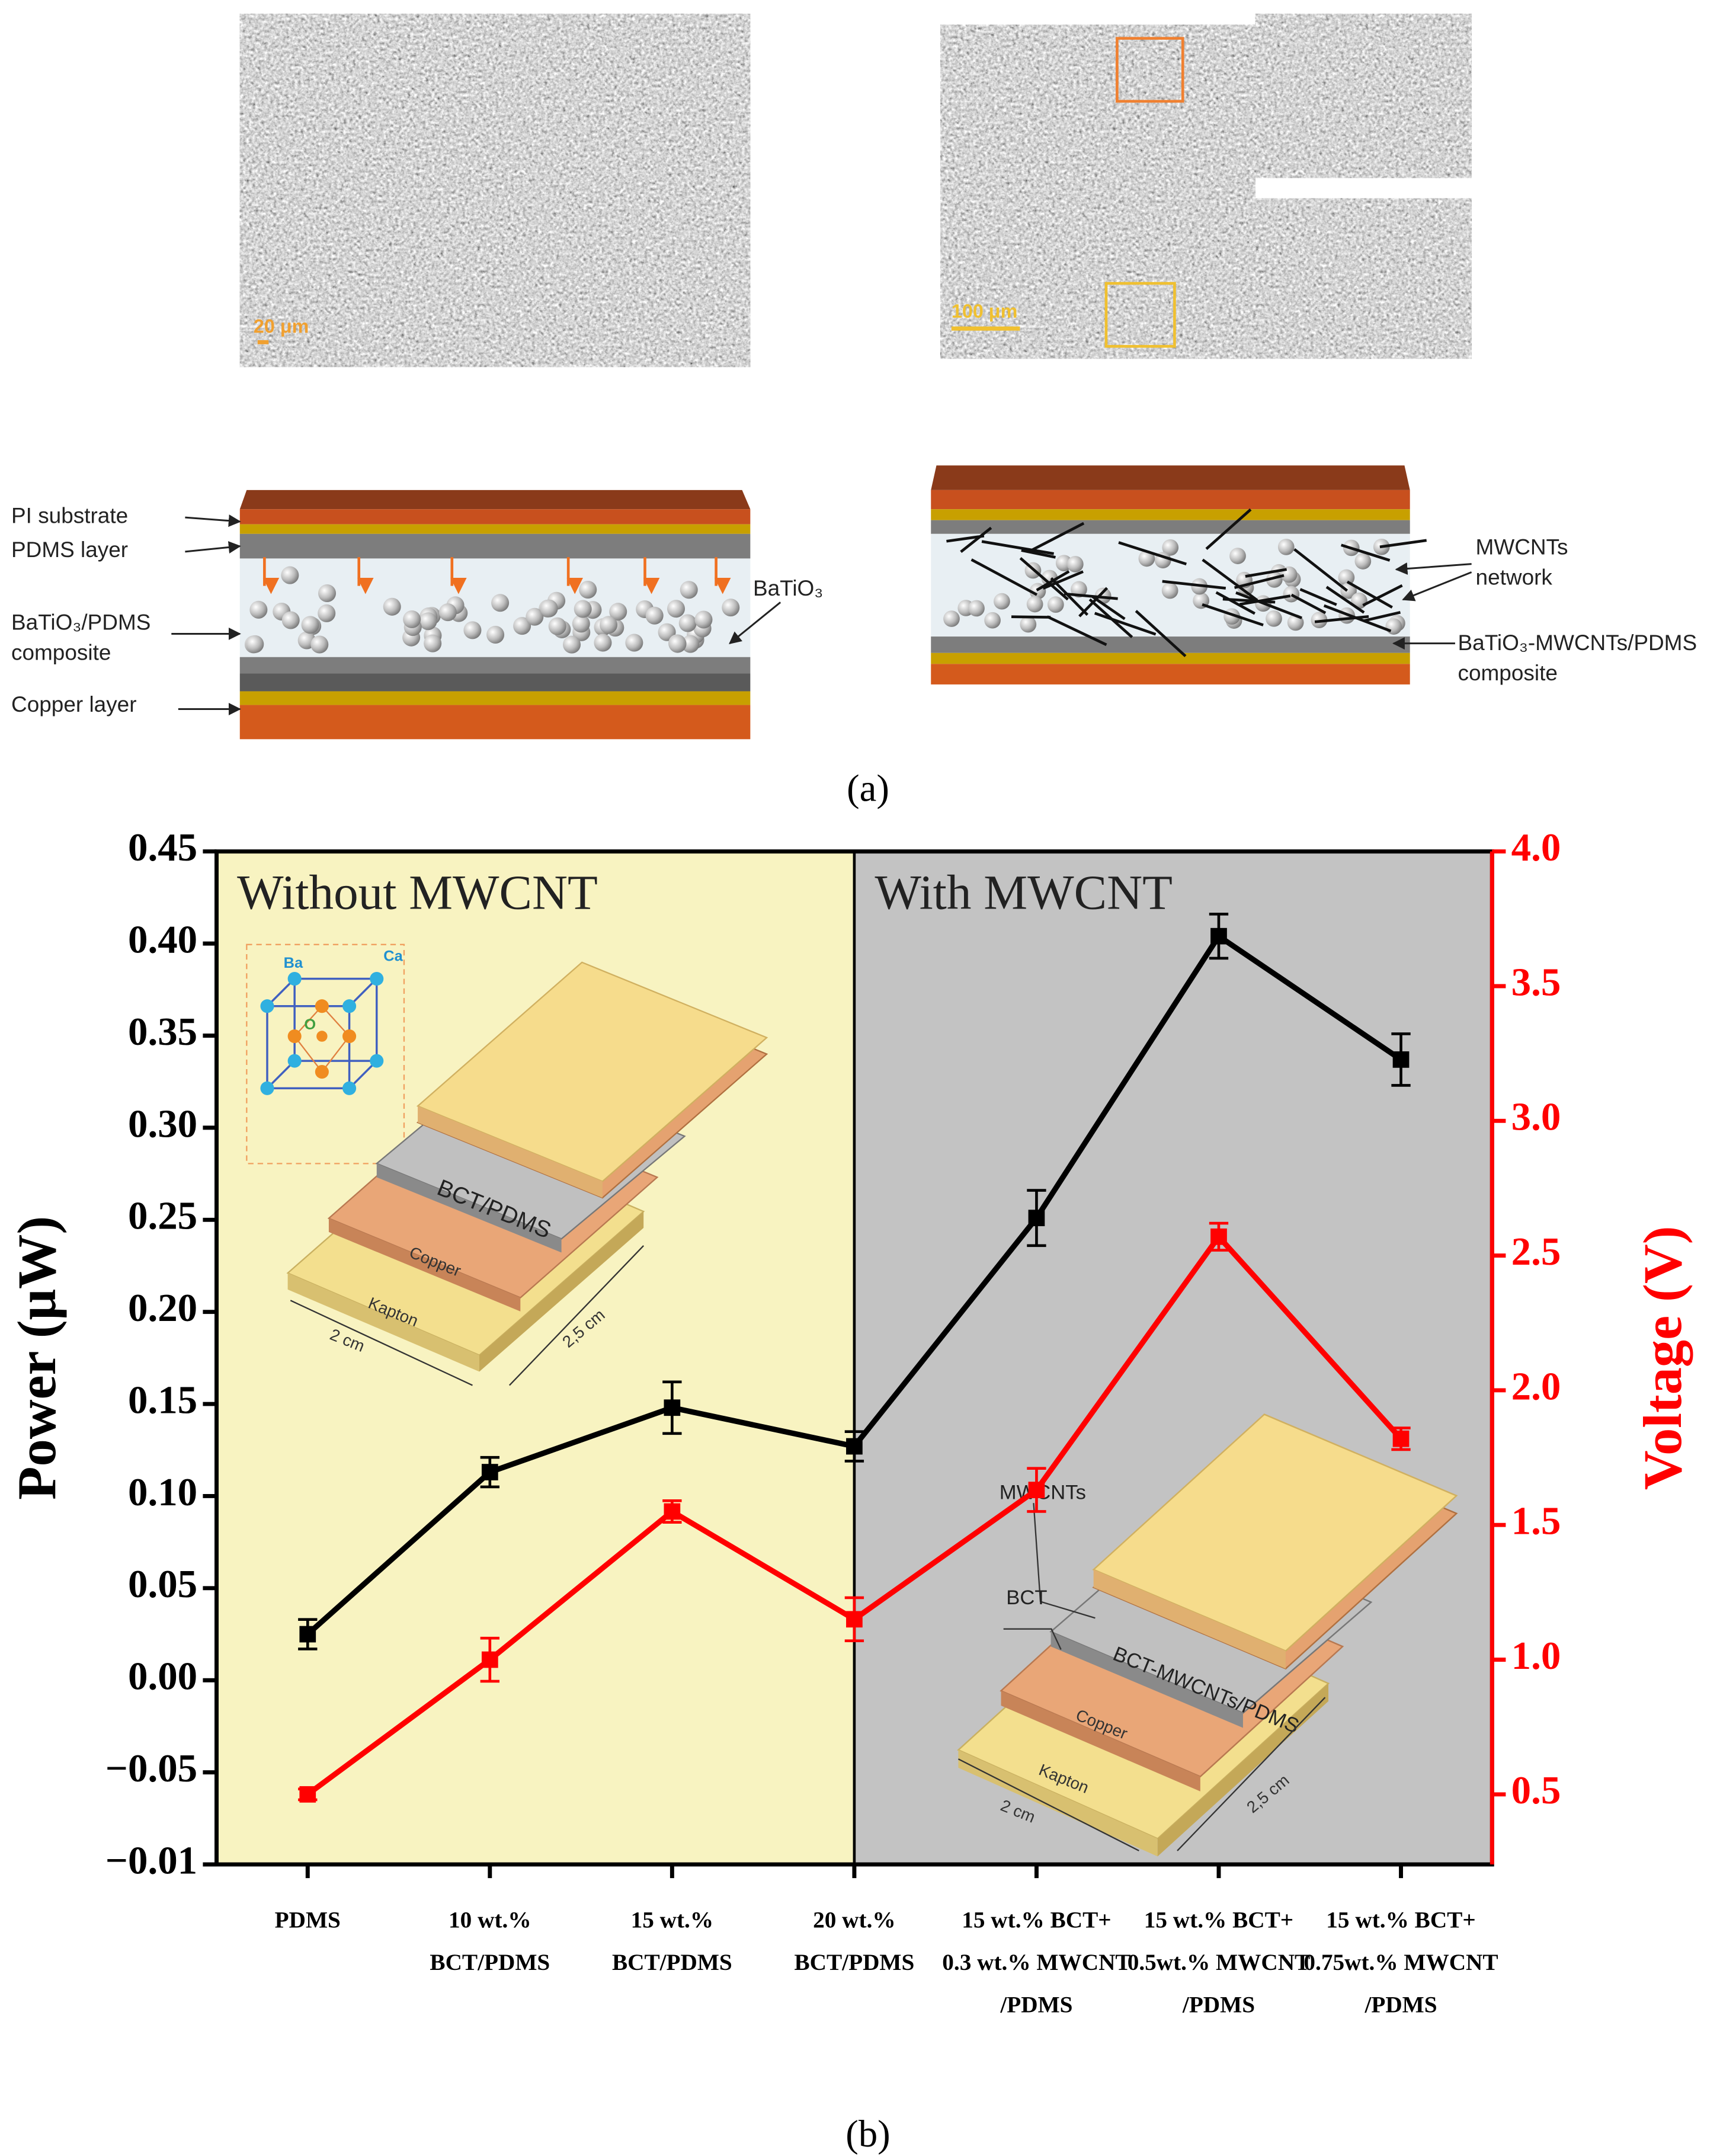  Describe the element at coordinates (151, 1768) in the screenshot. I see `y-tick-label: −0.05` at that location.